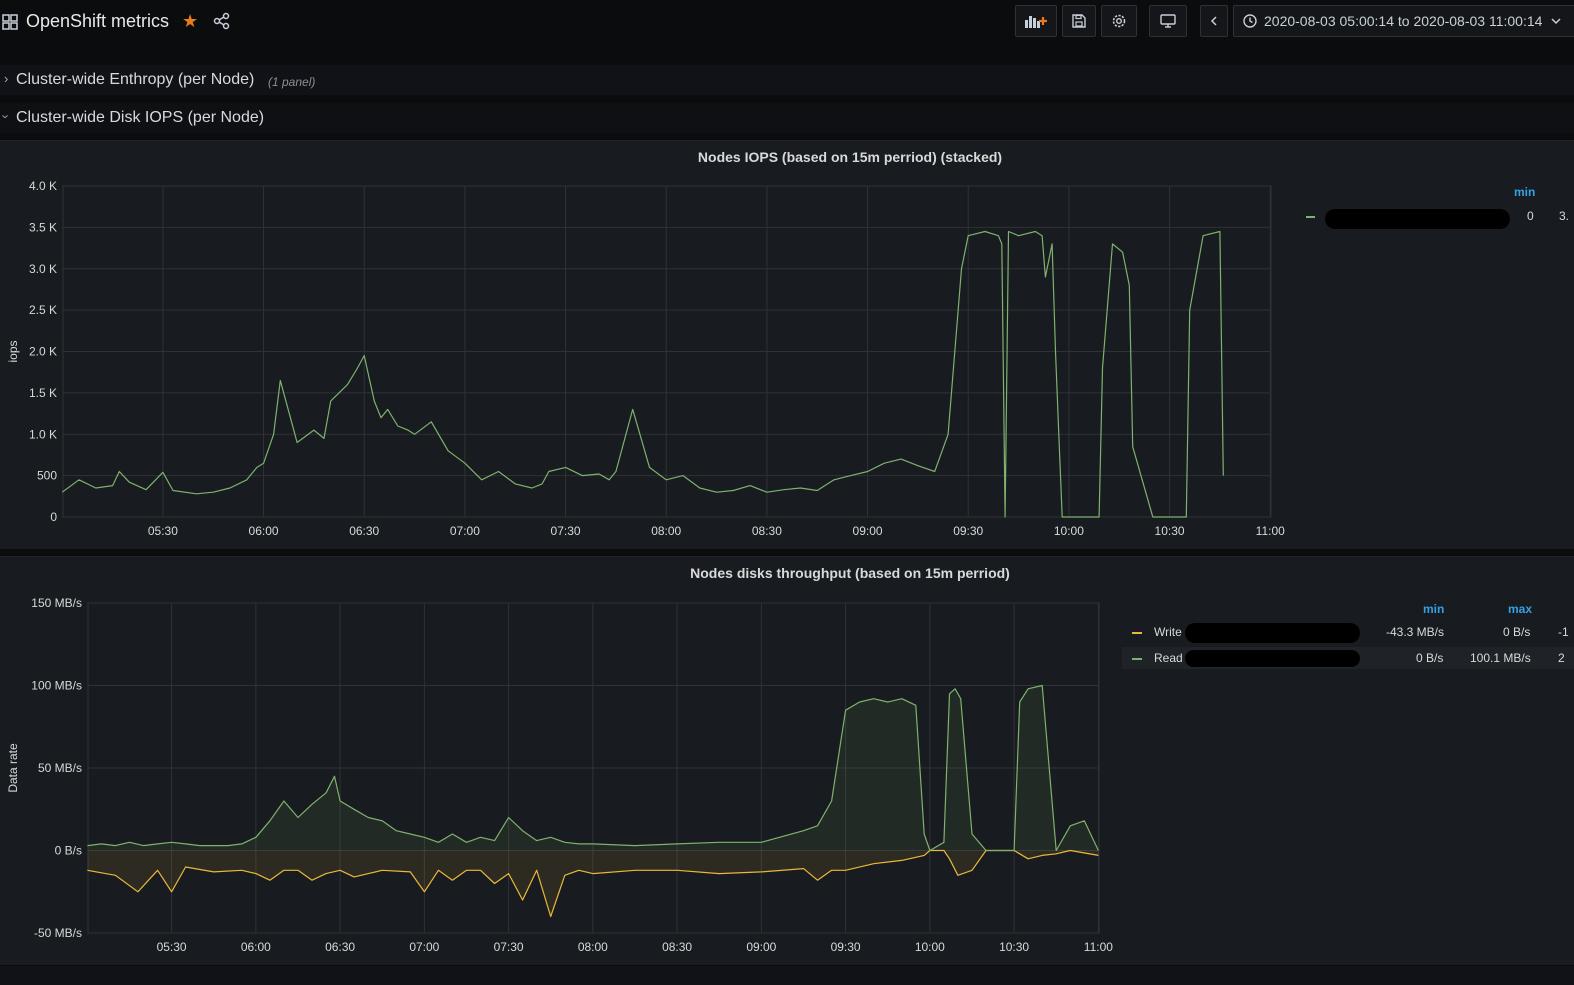 This screenshot has height=985, width=1574. I want to click on apps-grid-icon, so click(10, 22).